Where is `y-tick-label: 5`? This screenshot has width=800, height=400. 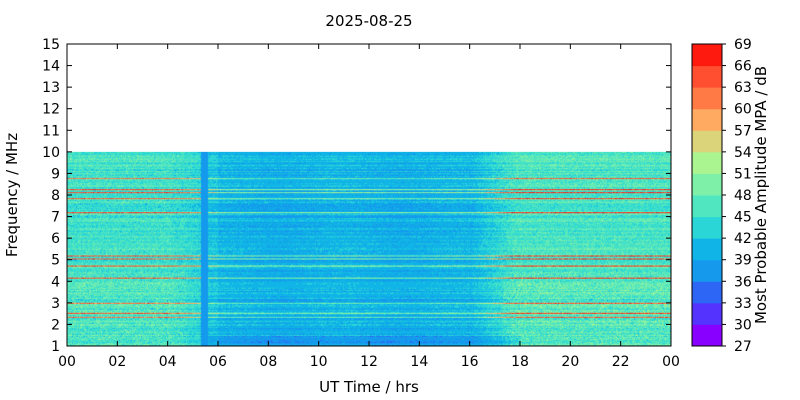 y-tick-label: 5 is located at coordinates (55, 261).